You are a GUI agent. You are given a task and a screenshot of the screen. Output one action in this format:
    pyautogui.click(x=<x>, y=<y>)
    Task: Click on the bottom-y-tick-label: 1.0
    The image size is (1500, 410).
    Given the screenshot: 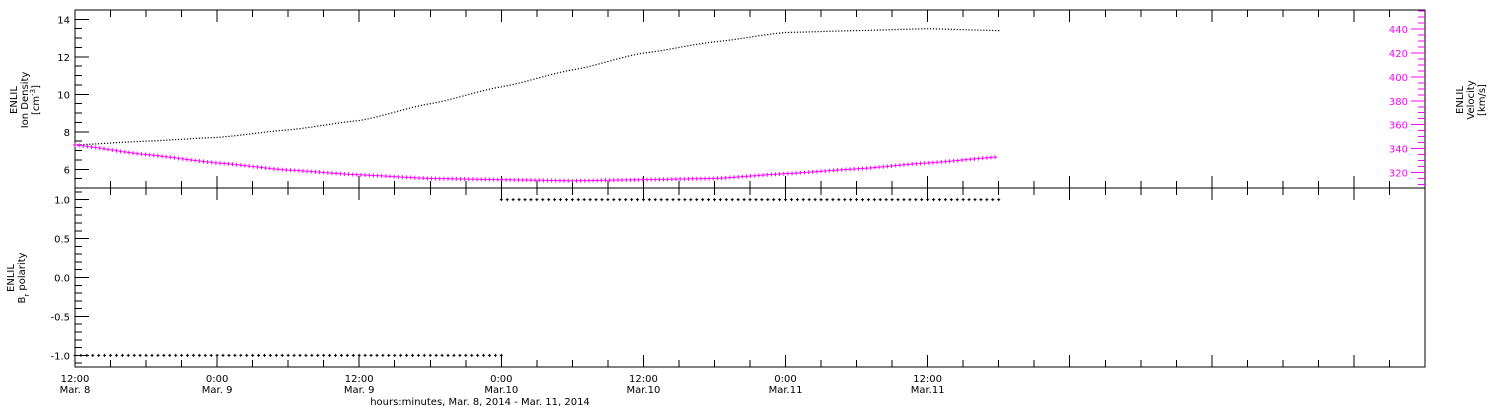 What is the action you would take?
    pyautogui.click(x=62, y=201)
    